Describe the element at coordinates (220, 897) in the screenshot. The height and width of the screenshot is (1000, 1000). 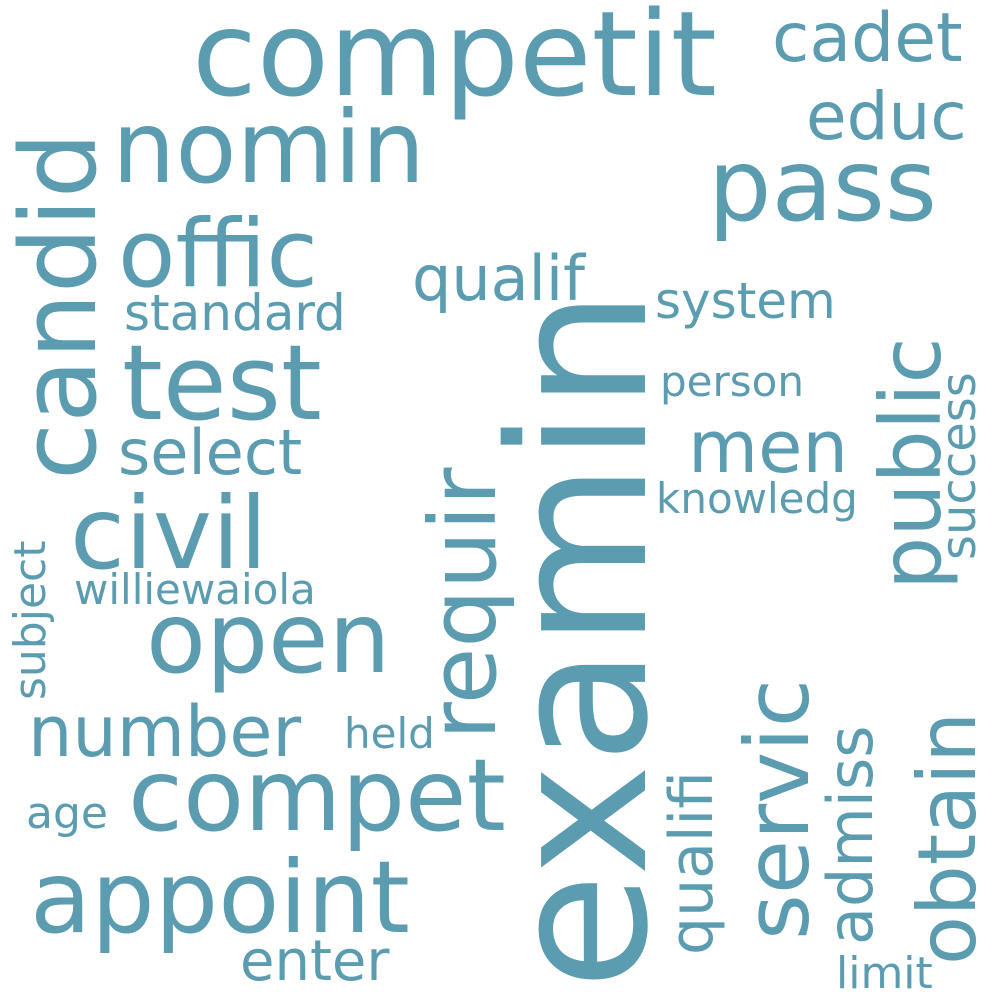
I see `word-appoint: appoint` at that location.